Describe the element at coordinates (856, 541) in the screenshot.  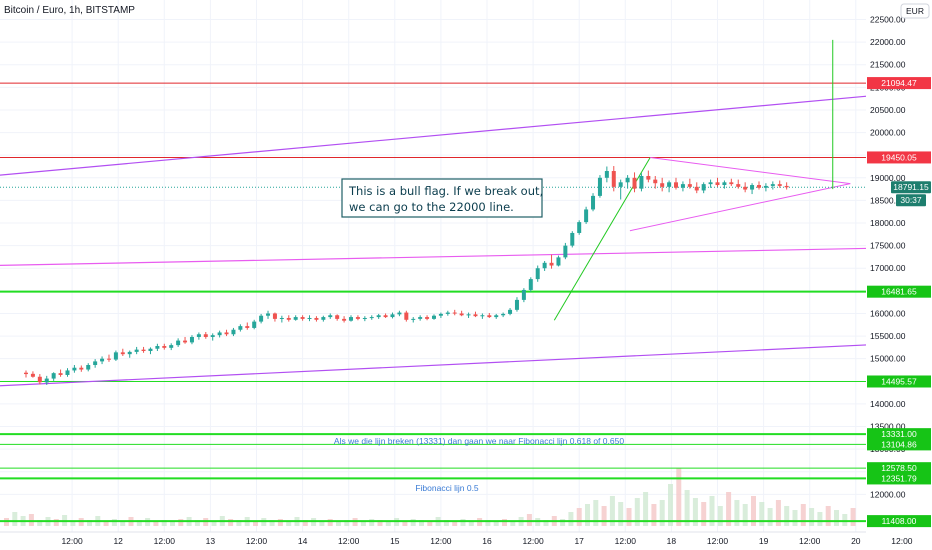
I see `time-tick-label: 20` at that location.